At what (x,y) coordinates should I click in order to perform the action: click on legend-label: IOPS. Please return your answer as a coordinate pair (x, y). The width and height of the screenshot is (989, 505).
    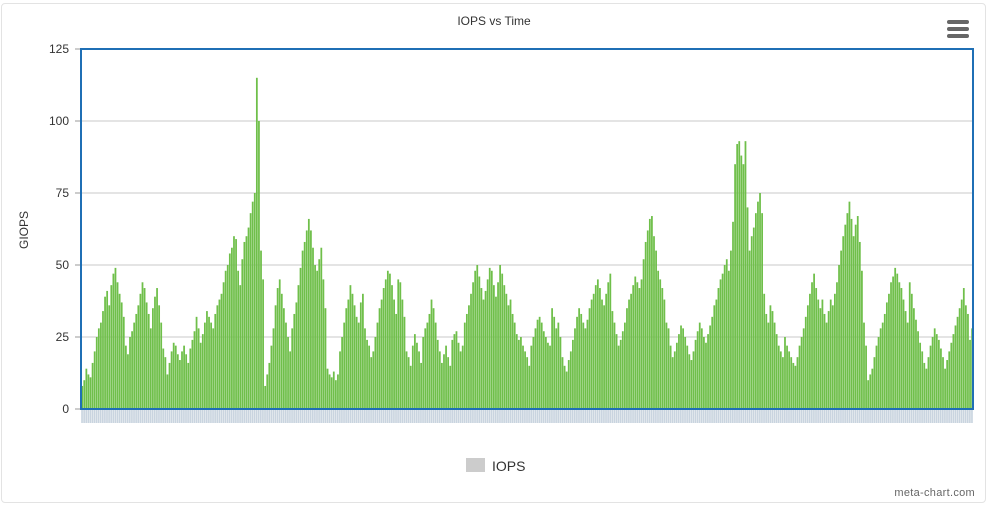
    Looking at the image, I should click on (508, 466).